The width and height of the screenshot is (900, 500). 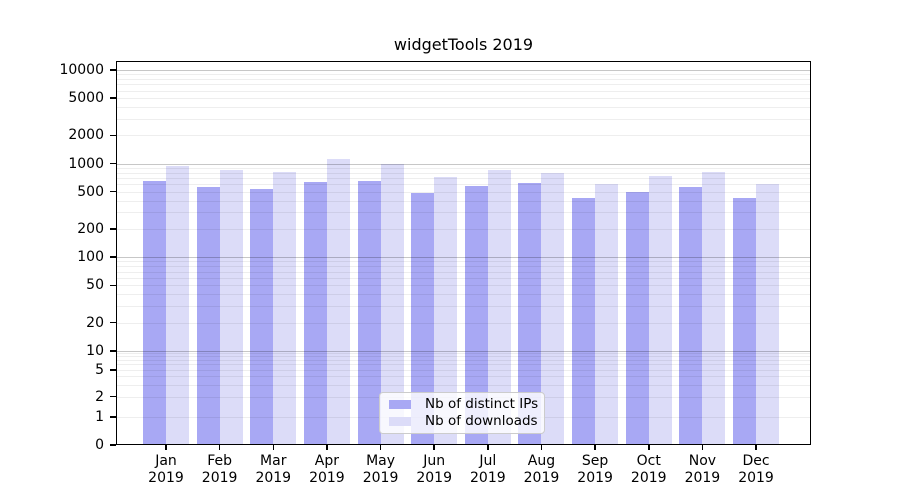 What do you see at coordinates (113, 135) in the screenshot?
I see `y-tick-mark-2000` at bounding box center [113, 135].